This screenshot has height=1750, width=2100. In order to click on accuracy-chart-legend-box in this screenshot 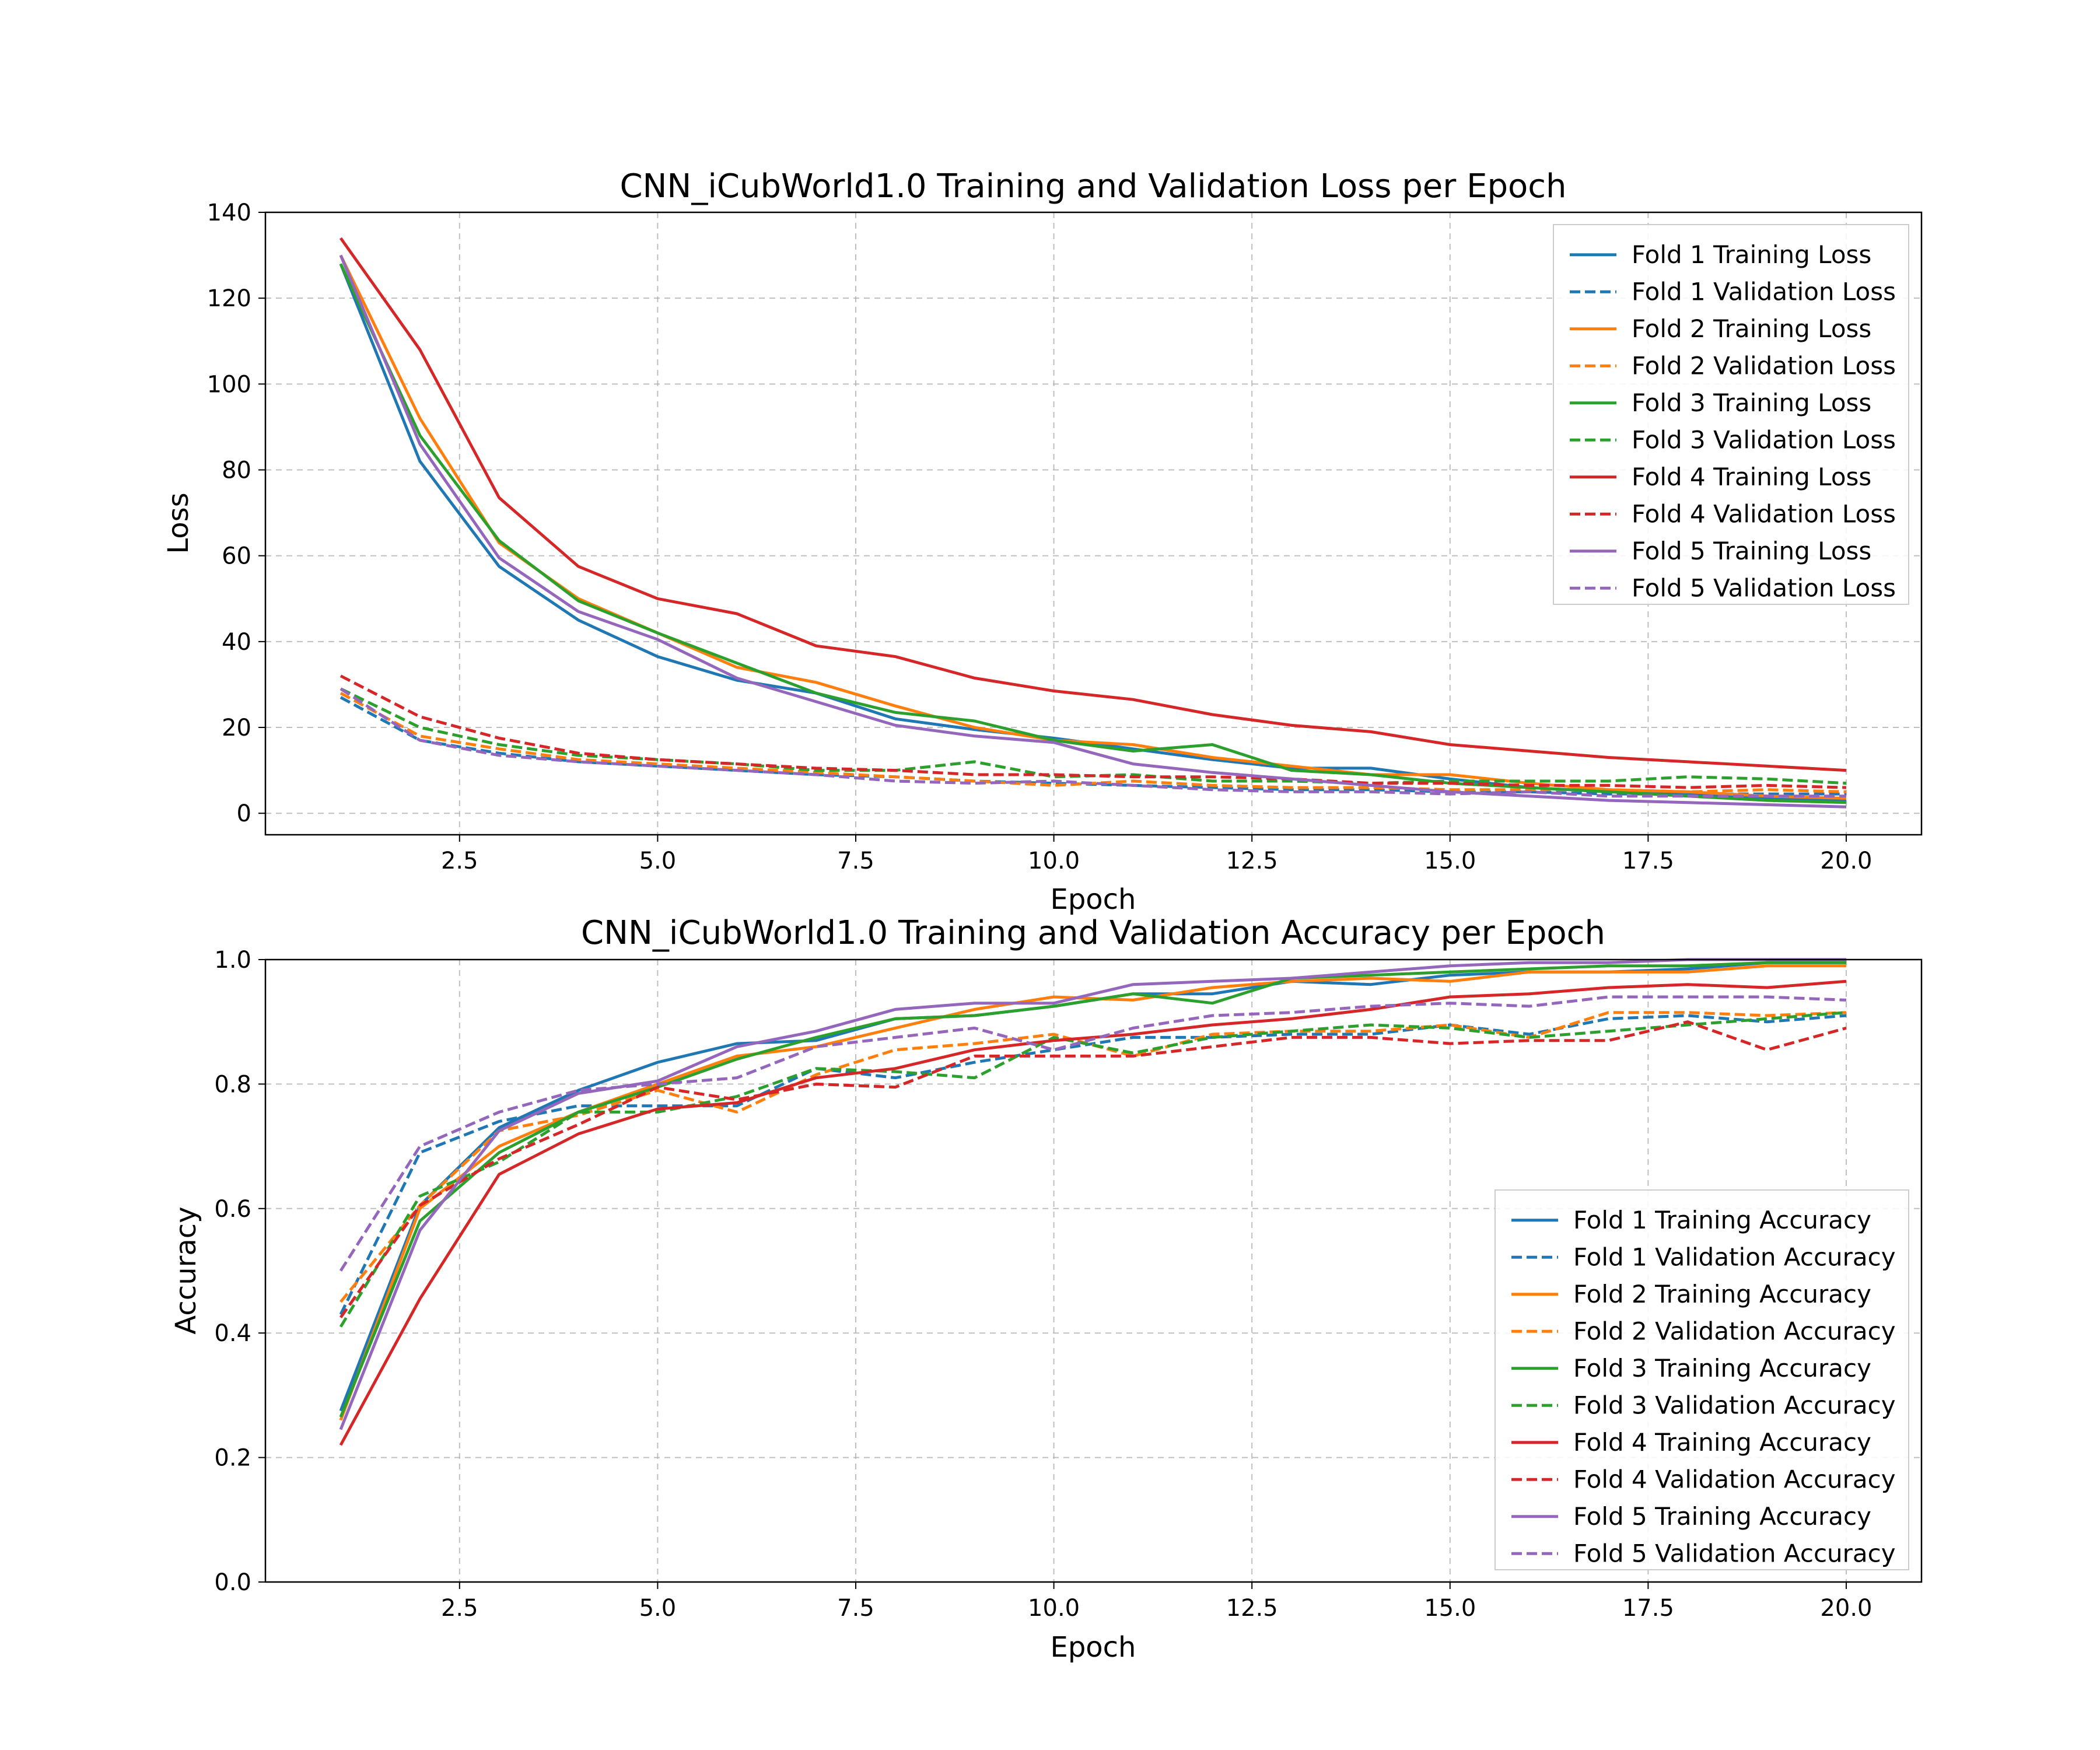, I will do `click(1701, 1379)`.